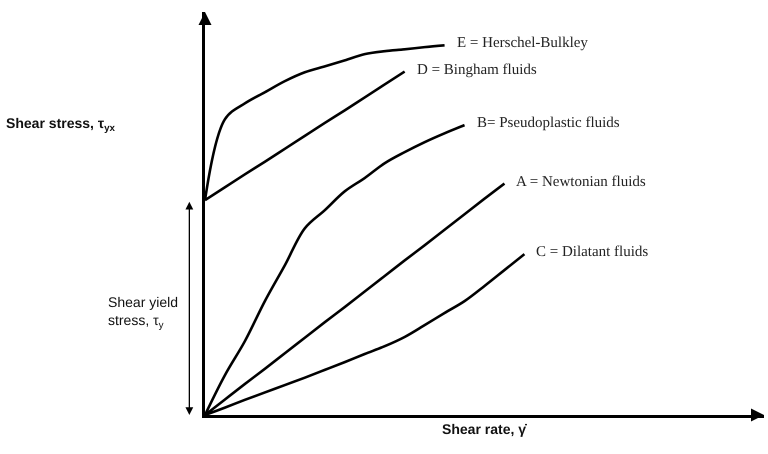  Describe the element at coordinates (477, 70) in the screenshot. I see `series-label: D = Bingham fluids` at that location.